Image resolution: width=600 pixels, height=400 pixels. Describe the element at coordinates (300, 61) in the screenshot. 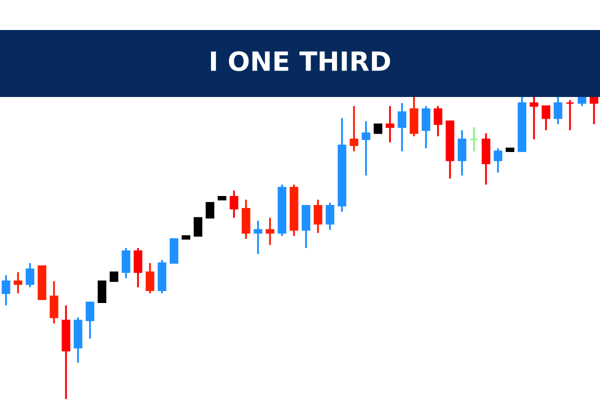

I see `chart-title: I ONE THIRD` at that location.